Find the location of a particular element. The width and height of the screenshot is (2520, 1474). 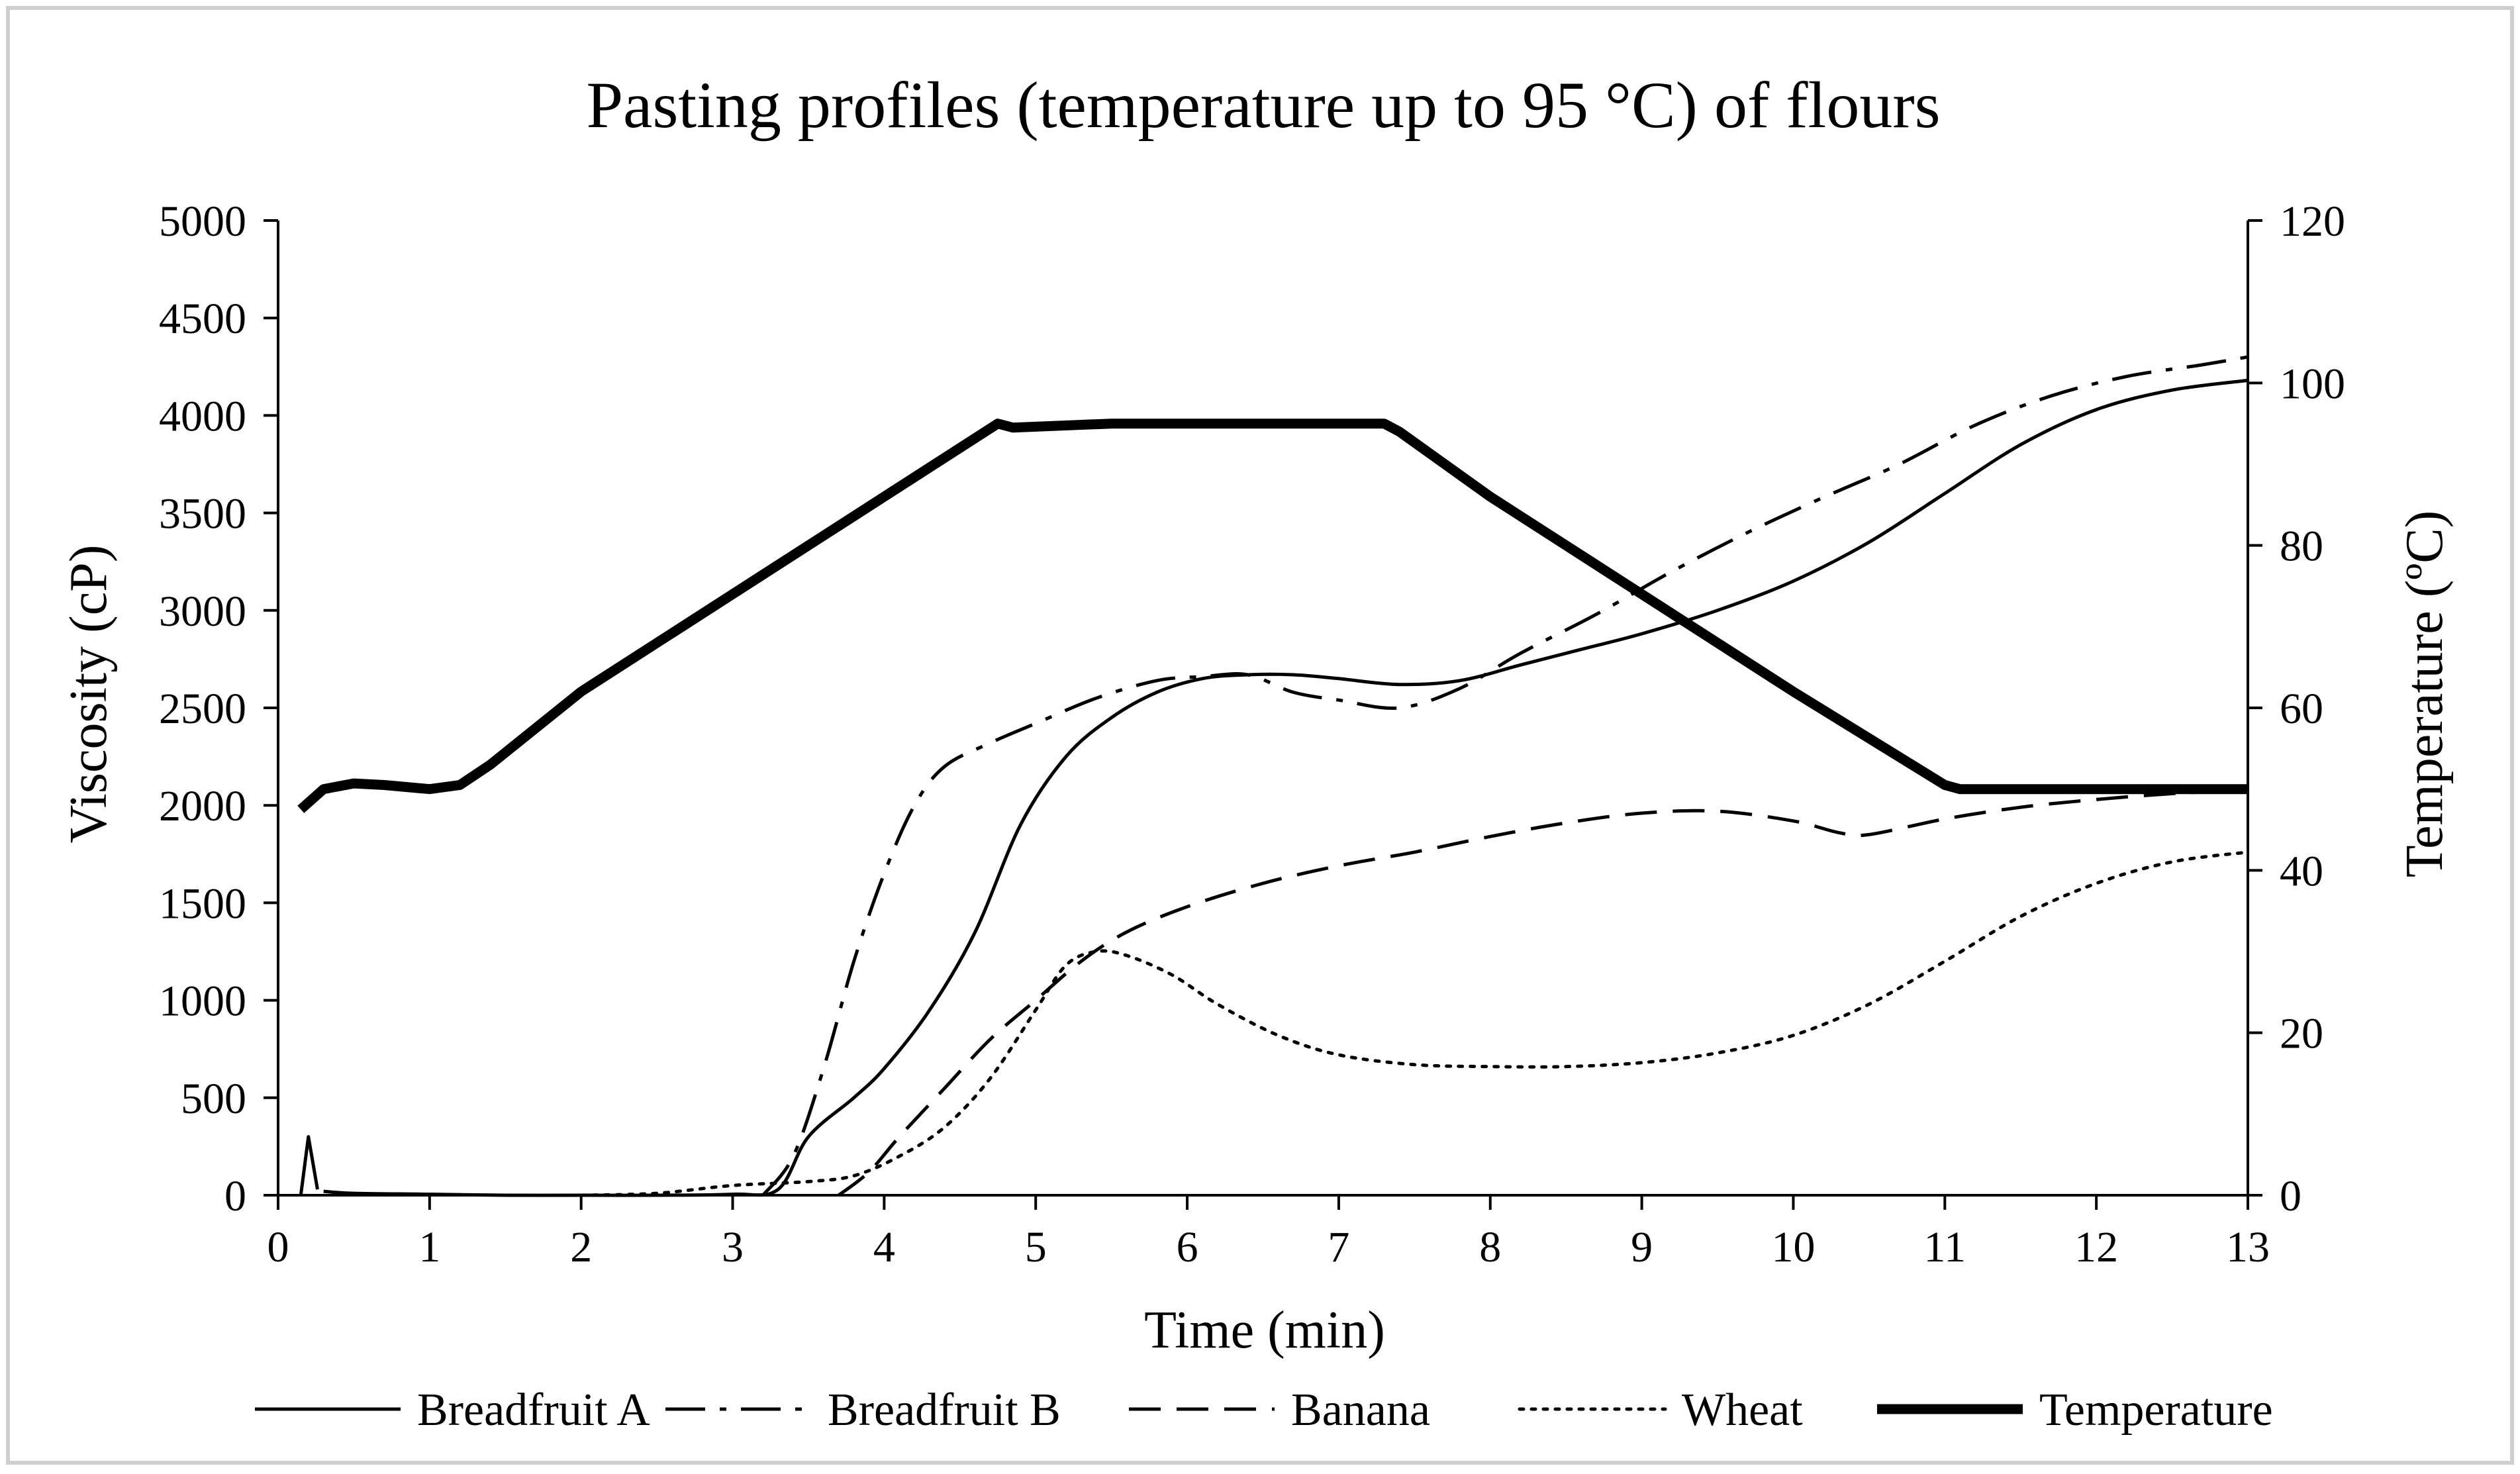

y2-tick-label: 20 is located at coordinates (2301, 1034).